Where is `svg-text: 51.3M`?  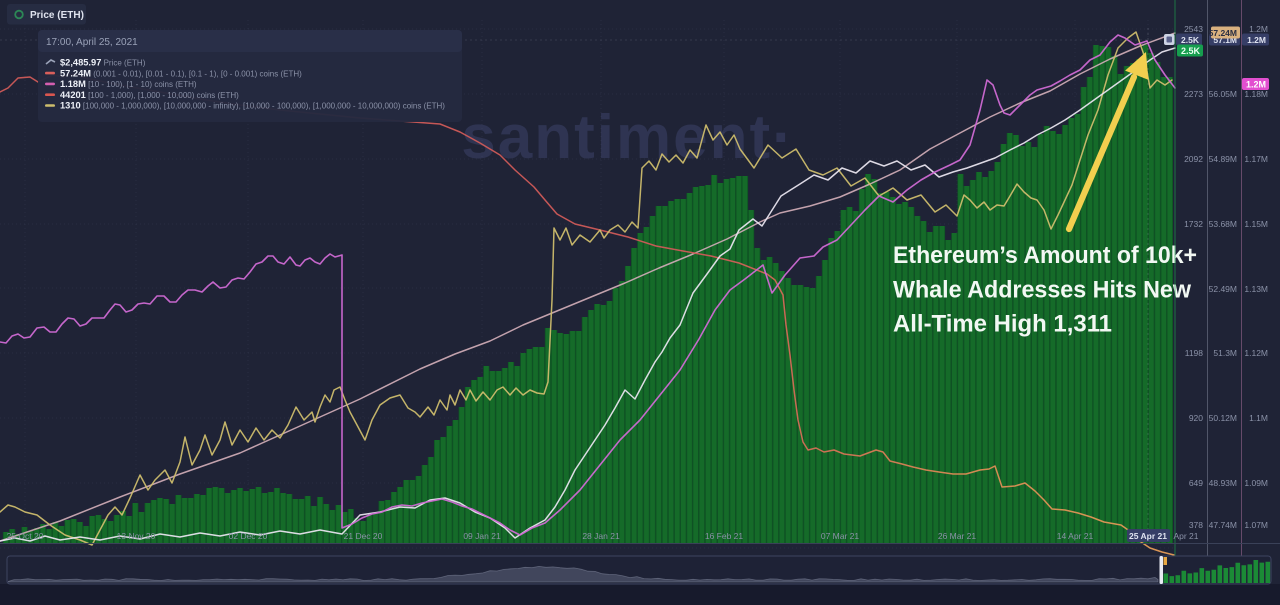
svg-text: 51.3M is located at coordinates (1225, 353).